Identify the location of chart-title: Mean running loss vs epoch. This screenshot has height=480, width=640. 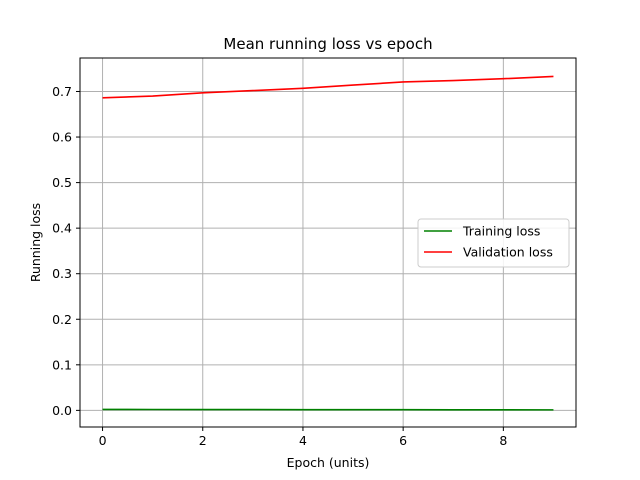
(327, 44).